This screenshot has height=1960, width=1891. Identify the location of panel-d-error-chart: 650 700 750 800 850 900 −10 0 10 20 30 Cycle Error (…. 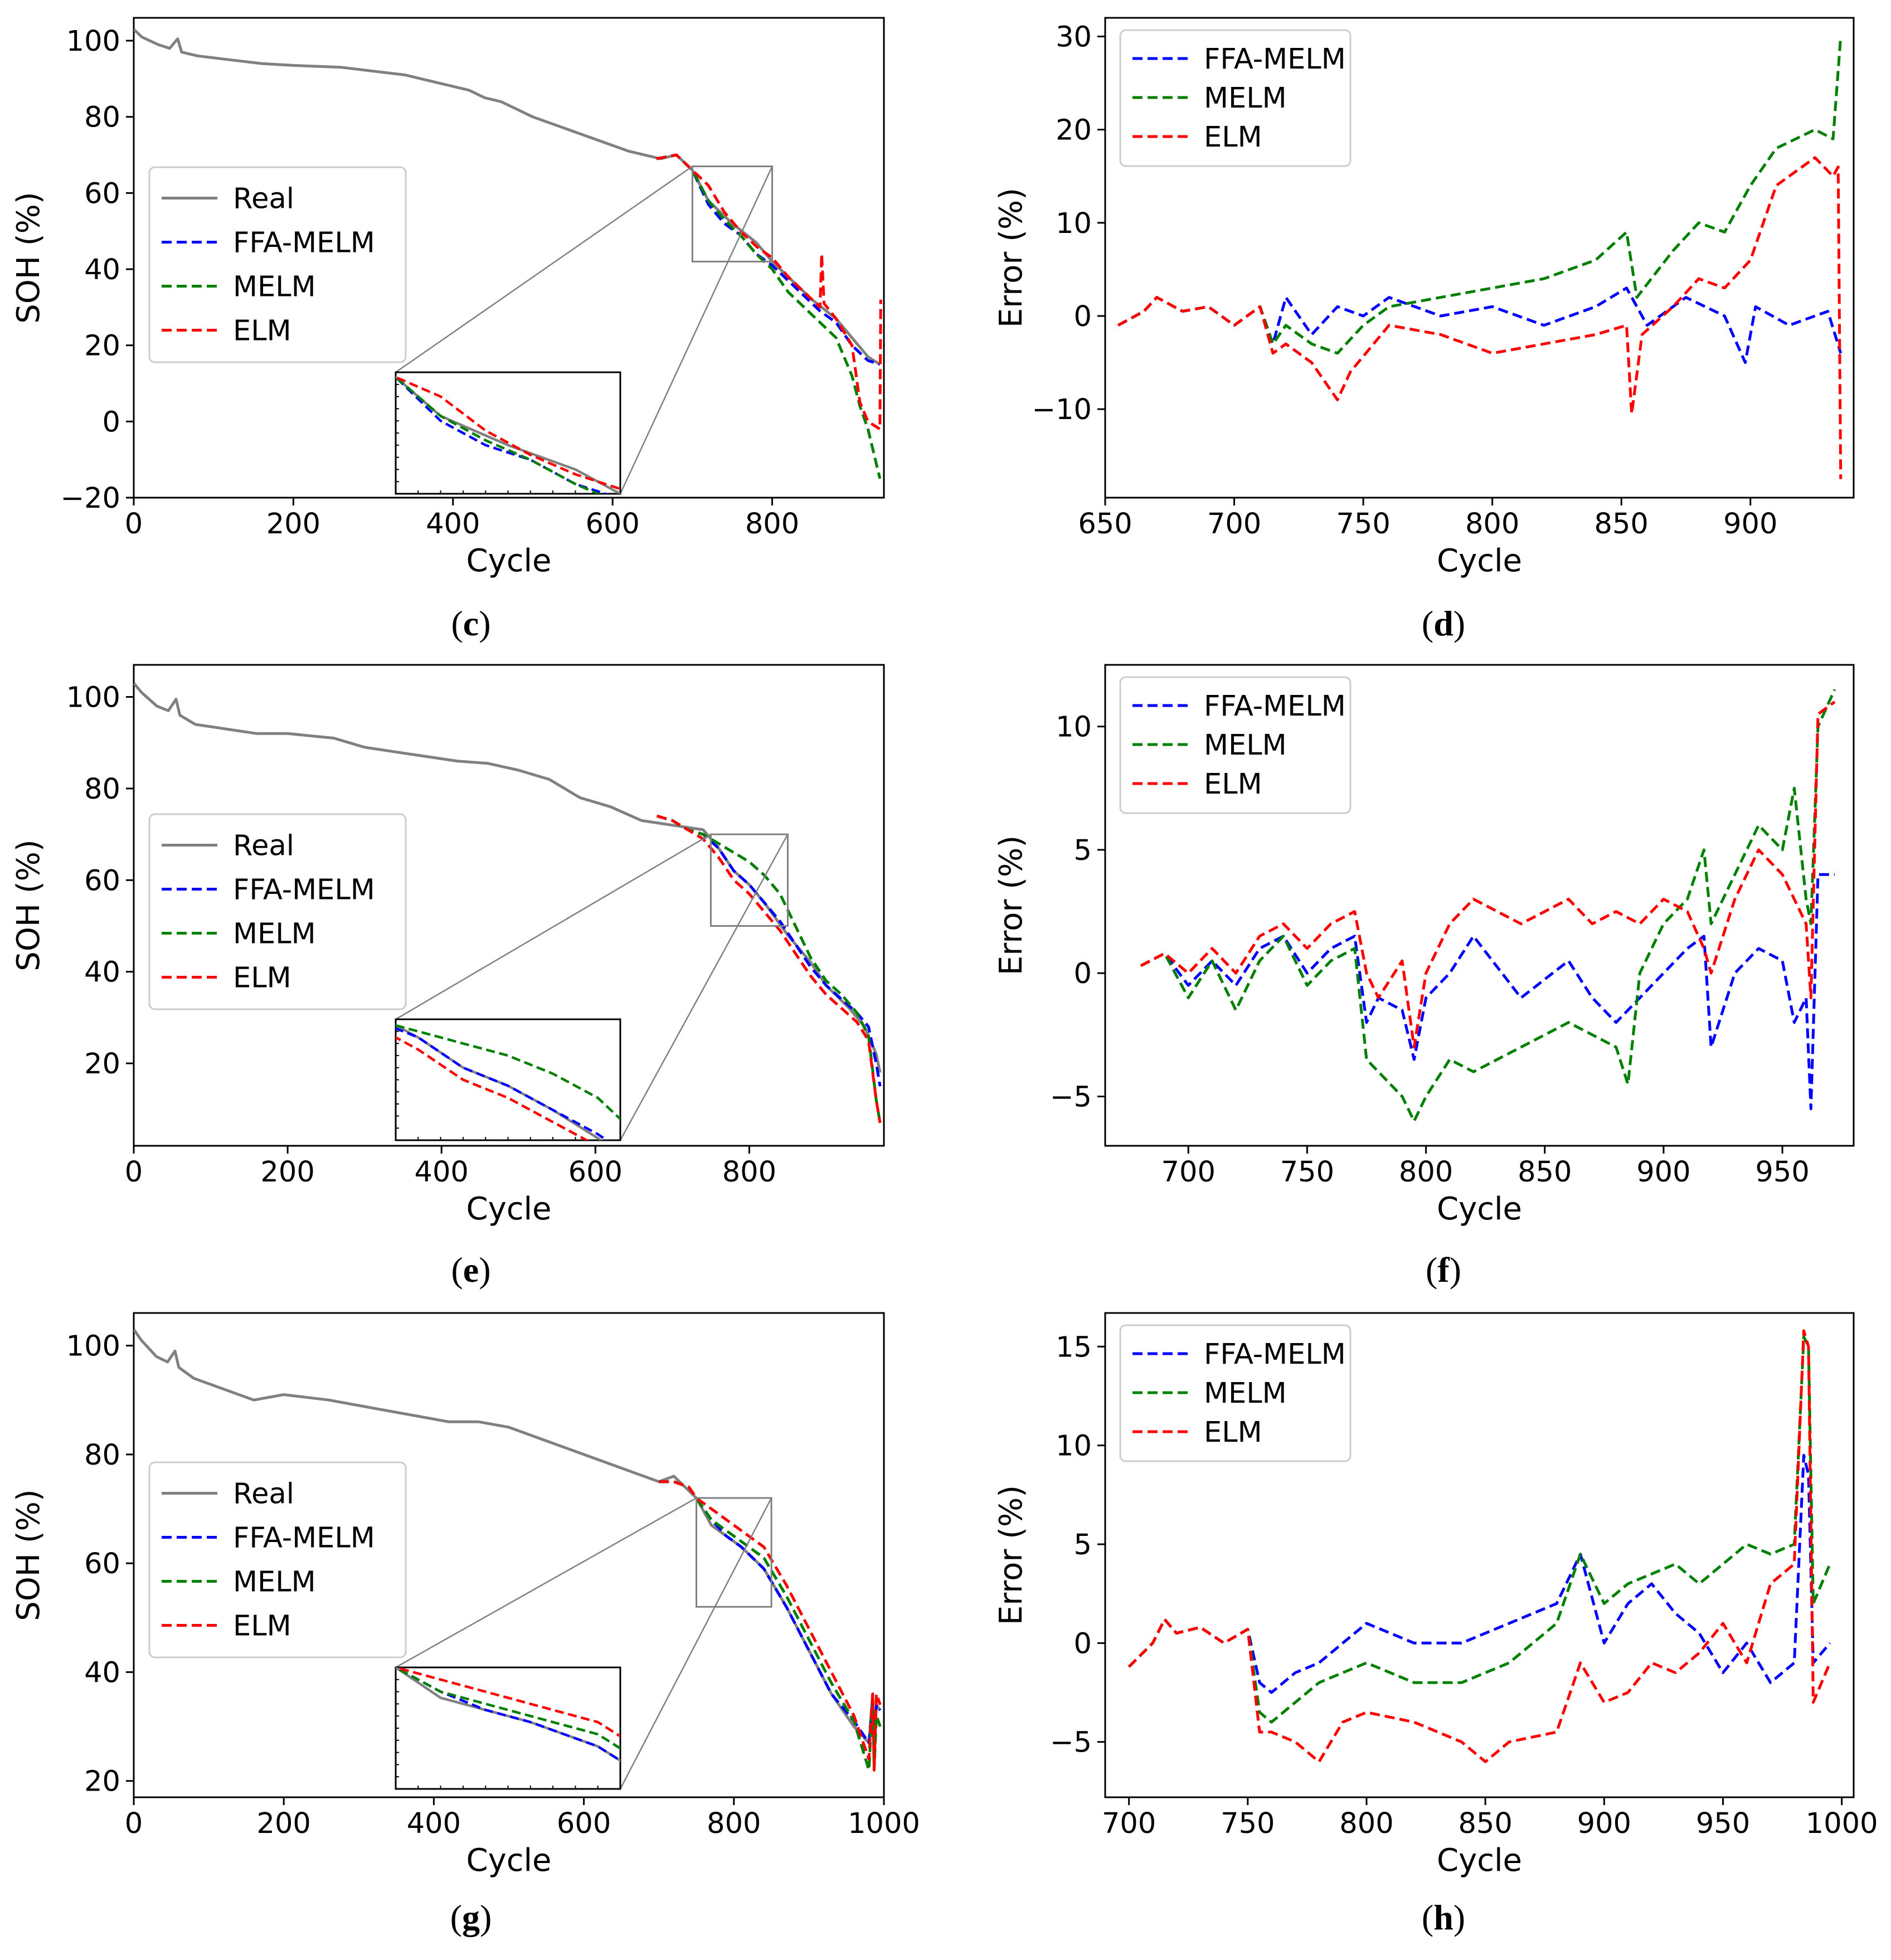
(1424, 330).